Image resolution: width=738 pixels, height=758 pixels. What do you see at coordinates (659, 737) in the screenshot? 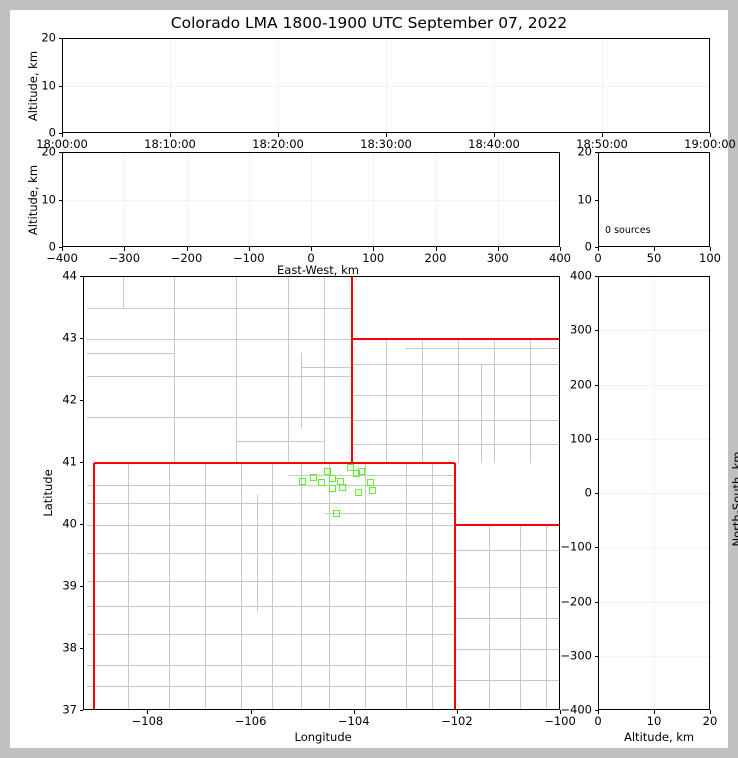
I see `axis-label-x-altitude: Altitude, km` at bounding box center [659, 737].